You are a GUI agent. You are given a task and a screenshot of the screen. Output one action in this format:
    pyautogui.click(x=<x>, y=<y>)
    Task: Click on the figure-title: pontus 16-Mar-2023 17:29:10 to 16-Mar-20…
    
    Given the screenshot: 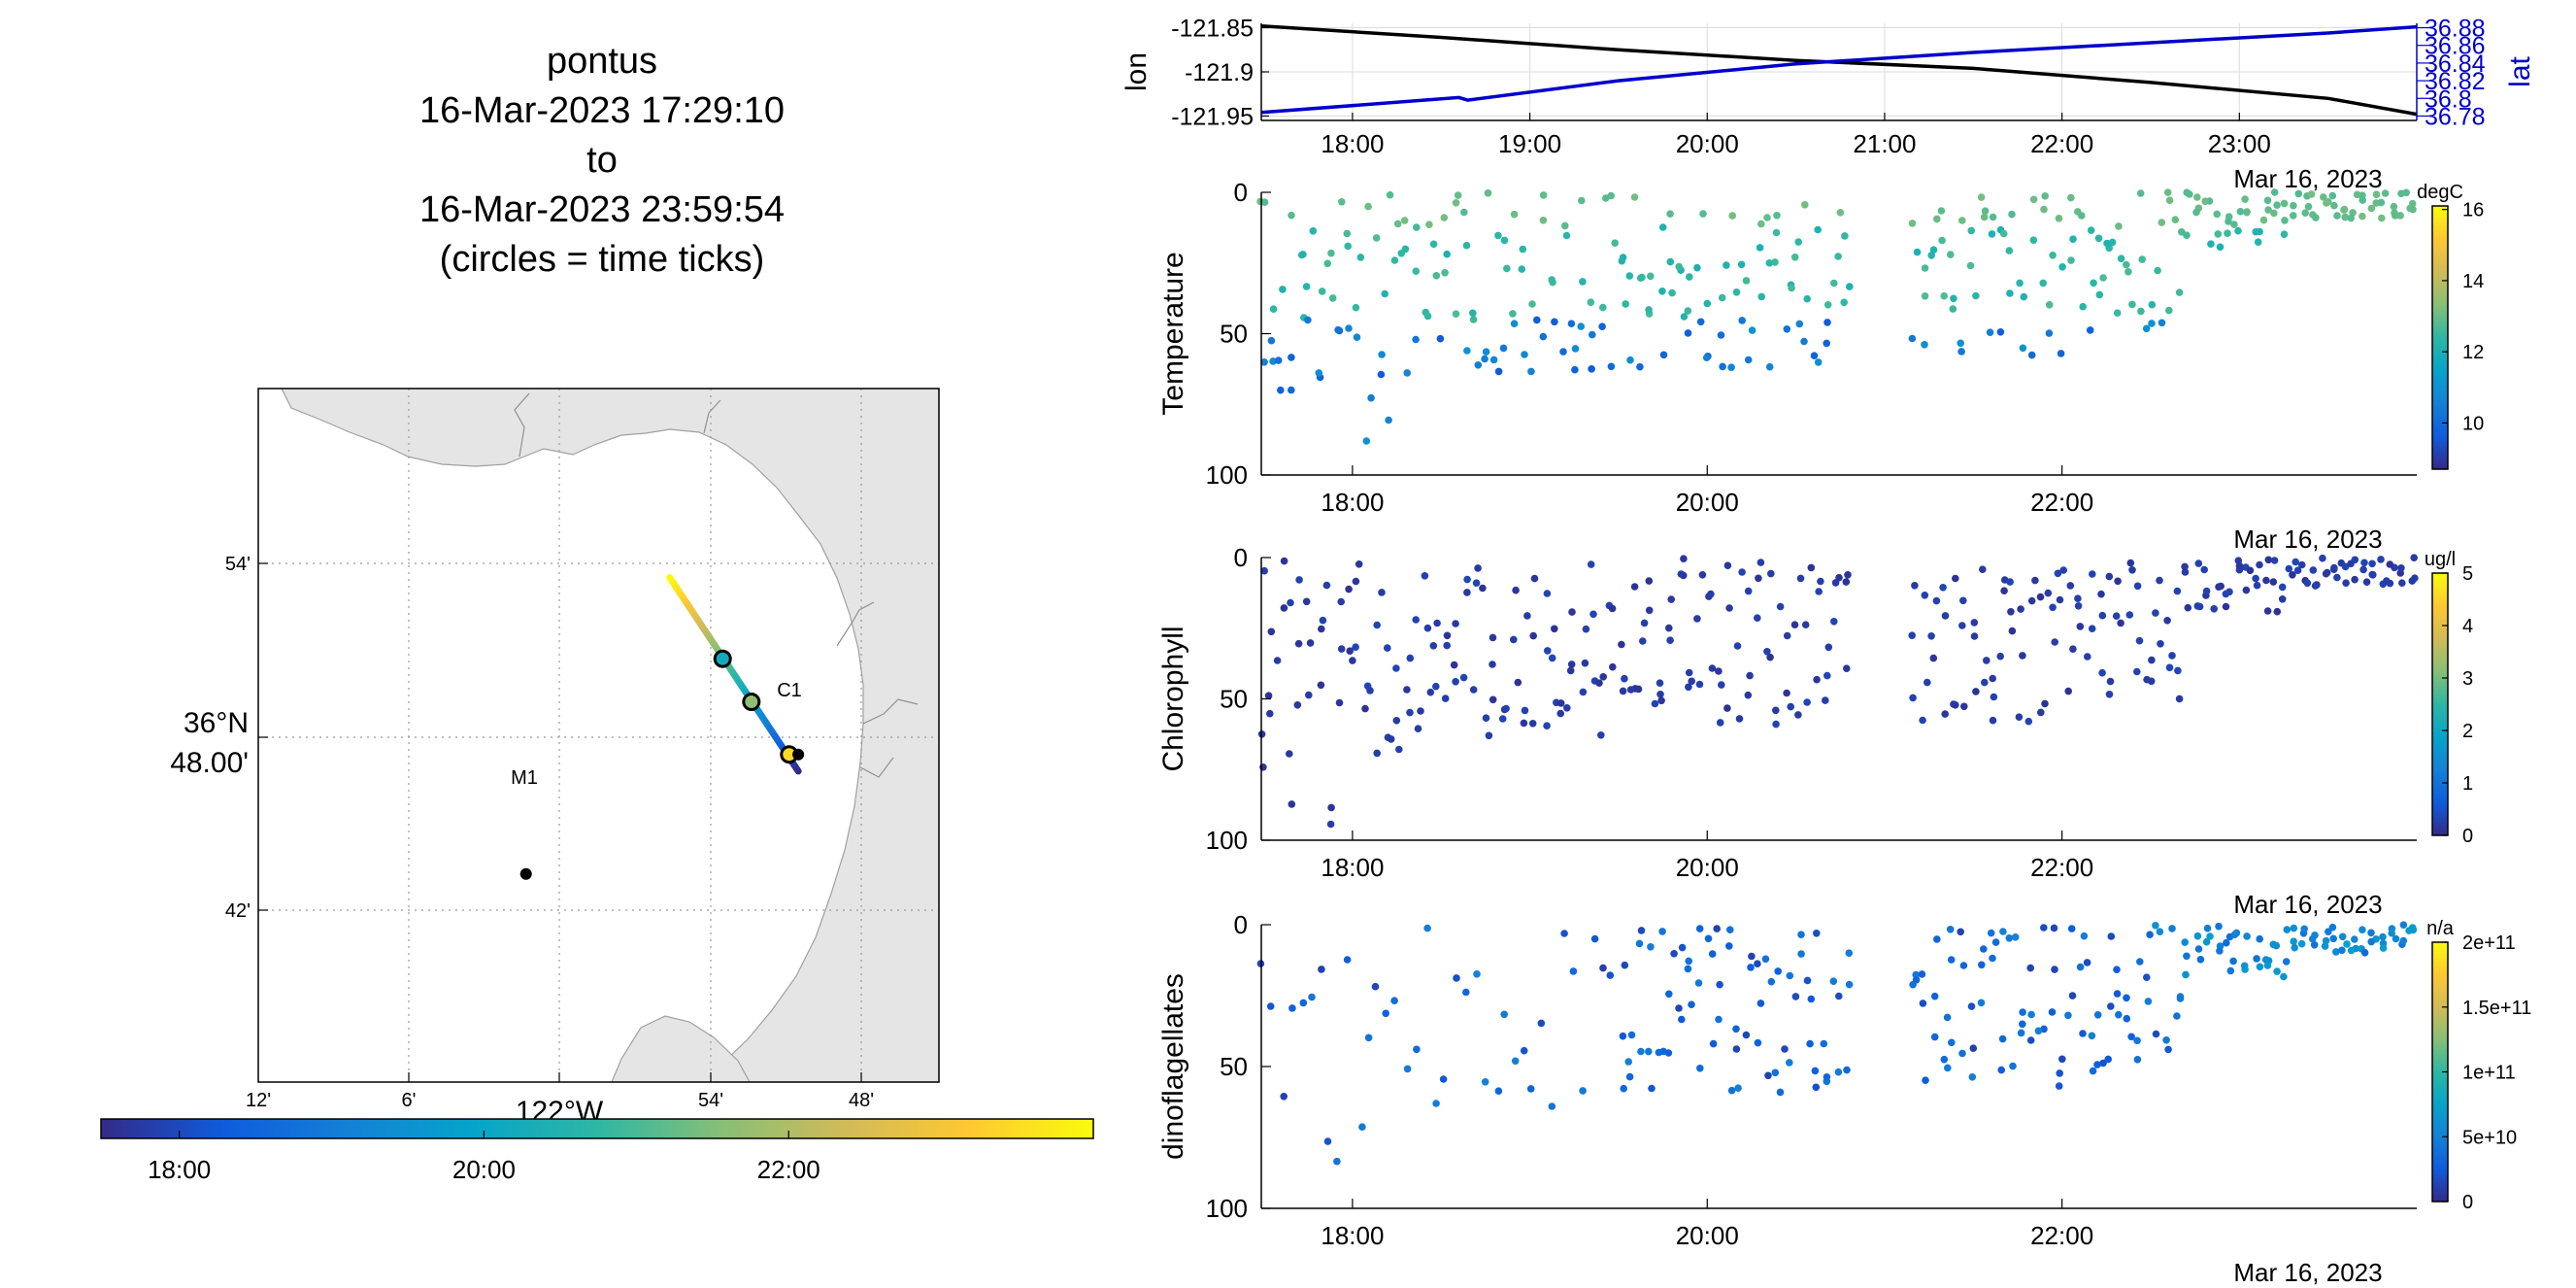 What is the action you would take?
    pyautogui.click(x=602, y=161)
    